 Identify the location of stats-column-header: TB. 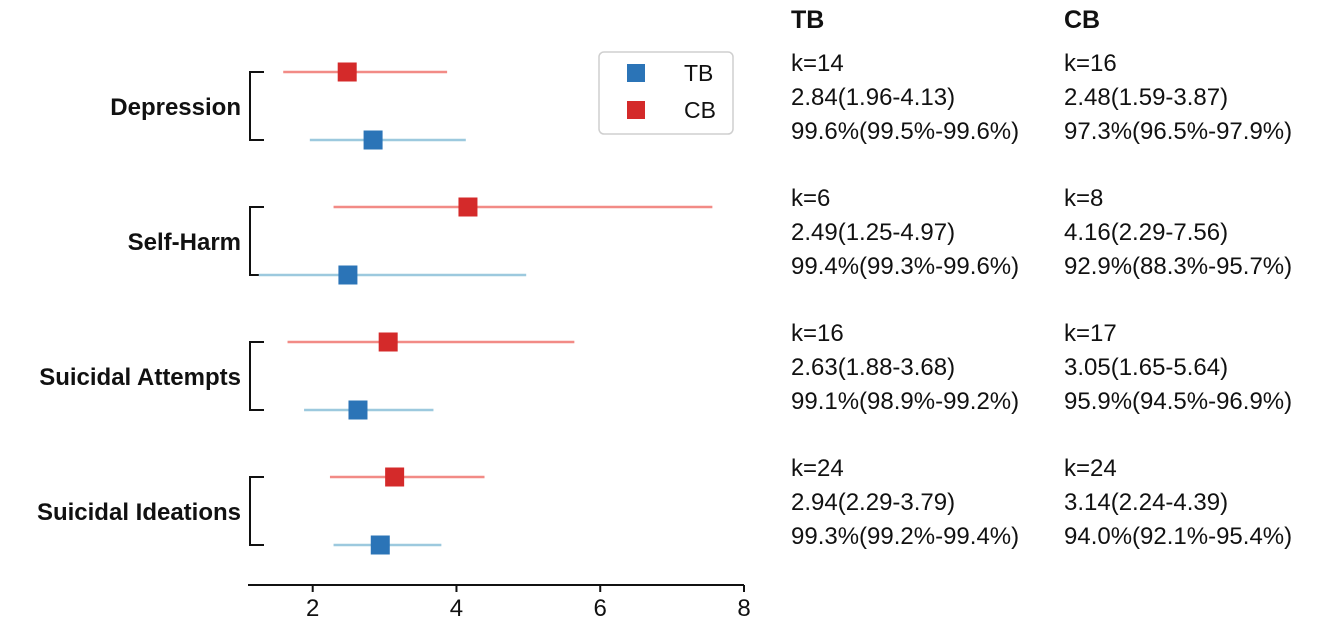
(808, 20).